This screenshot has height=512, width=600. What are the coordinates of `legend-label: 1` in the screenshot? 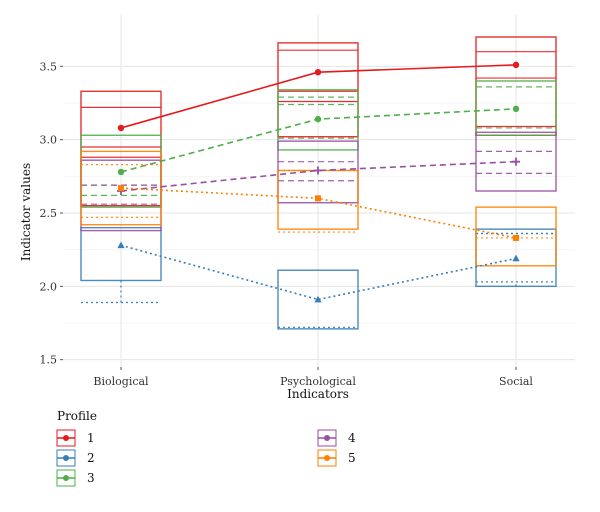 It's located at (91, 438).